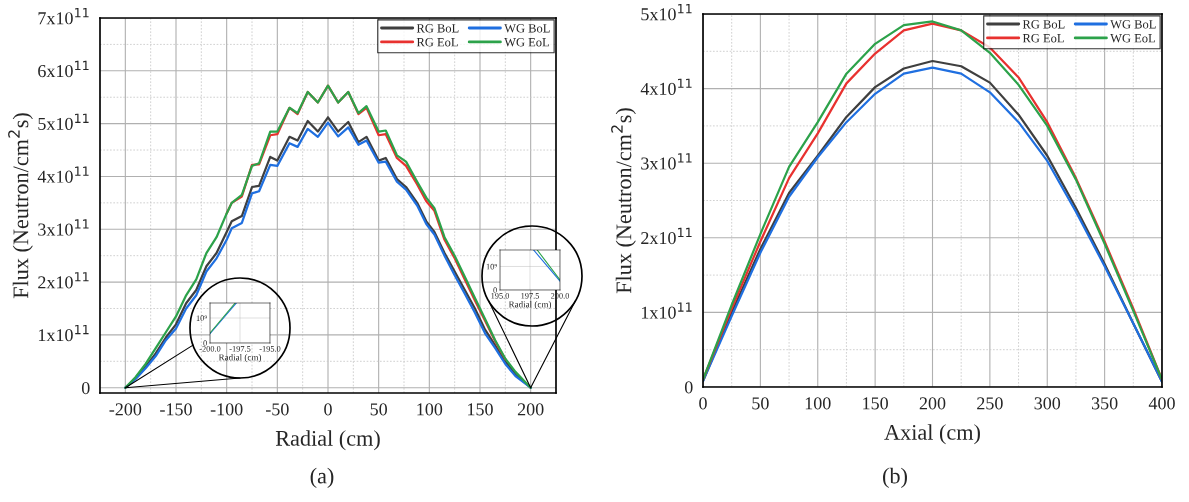  Describe the element at coordinates (322, 477) in the screenshot. I see `text: (a)` at that location.